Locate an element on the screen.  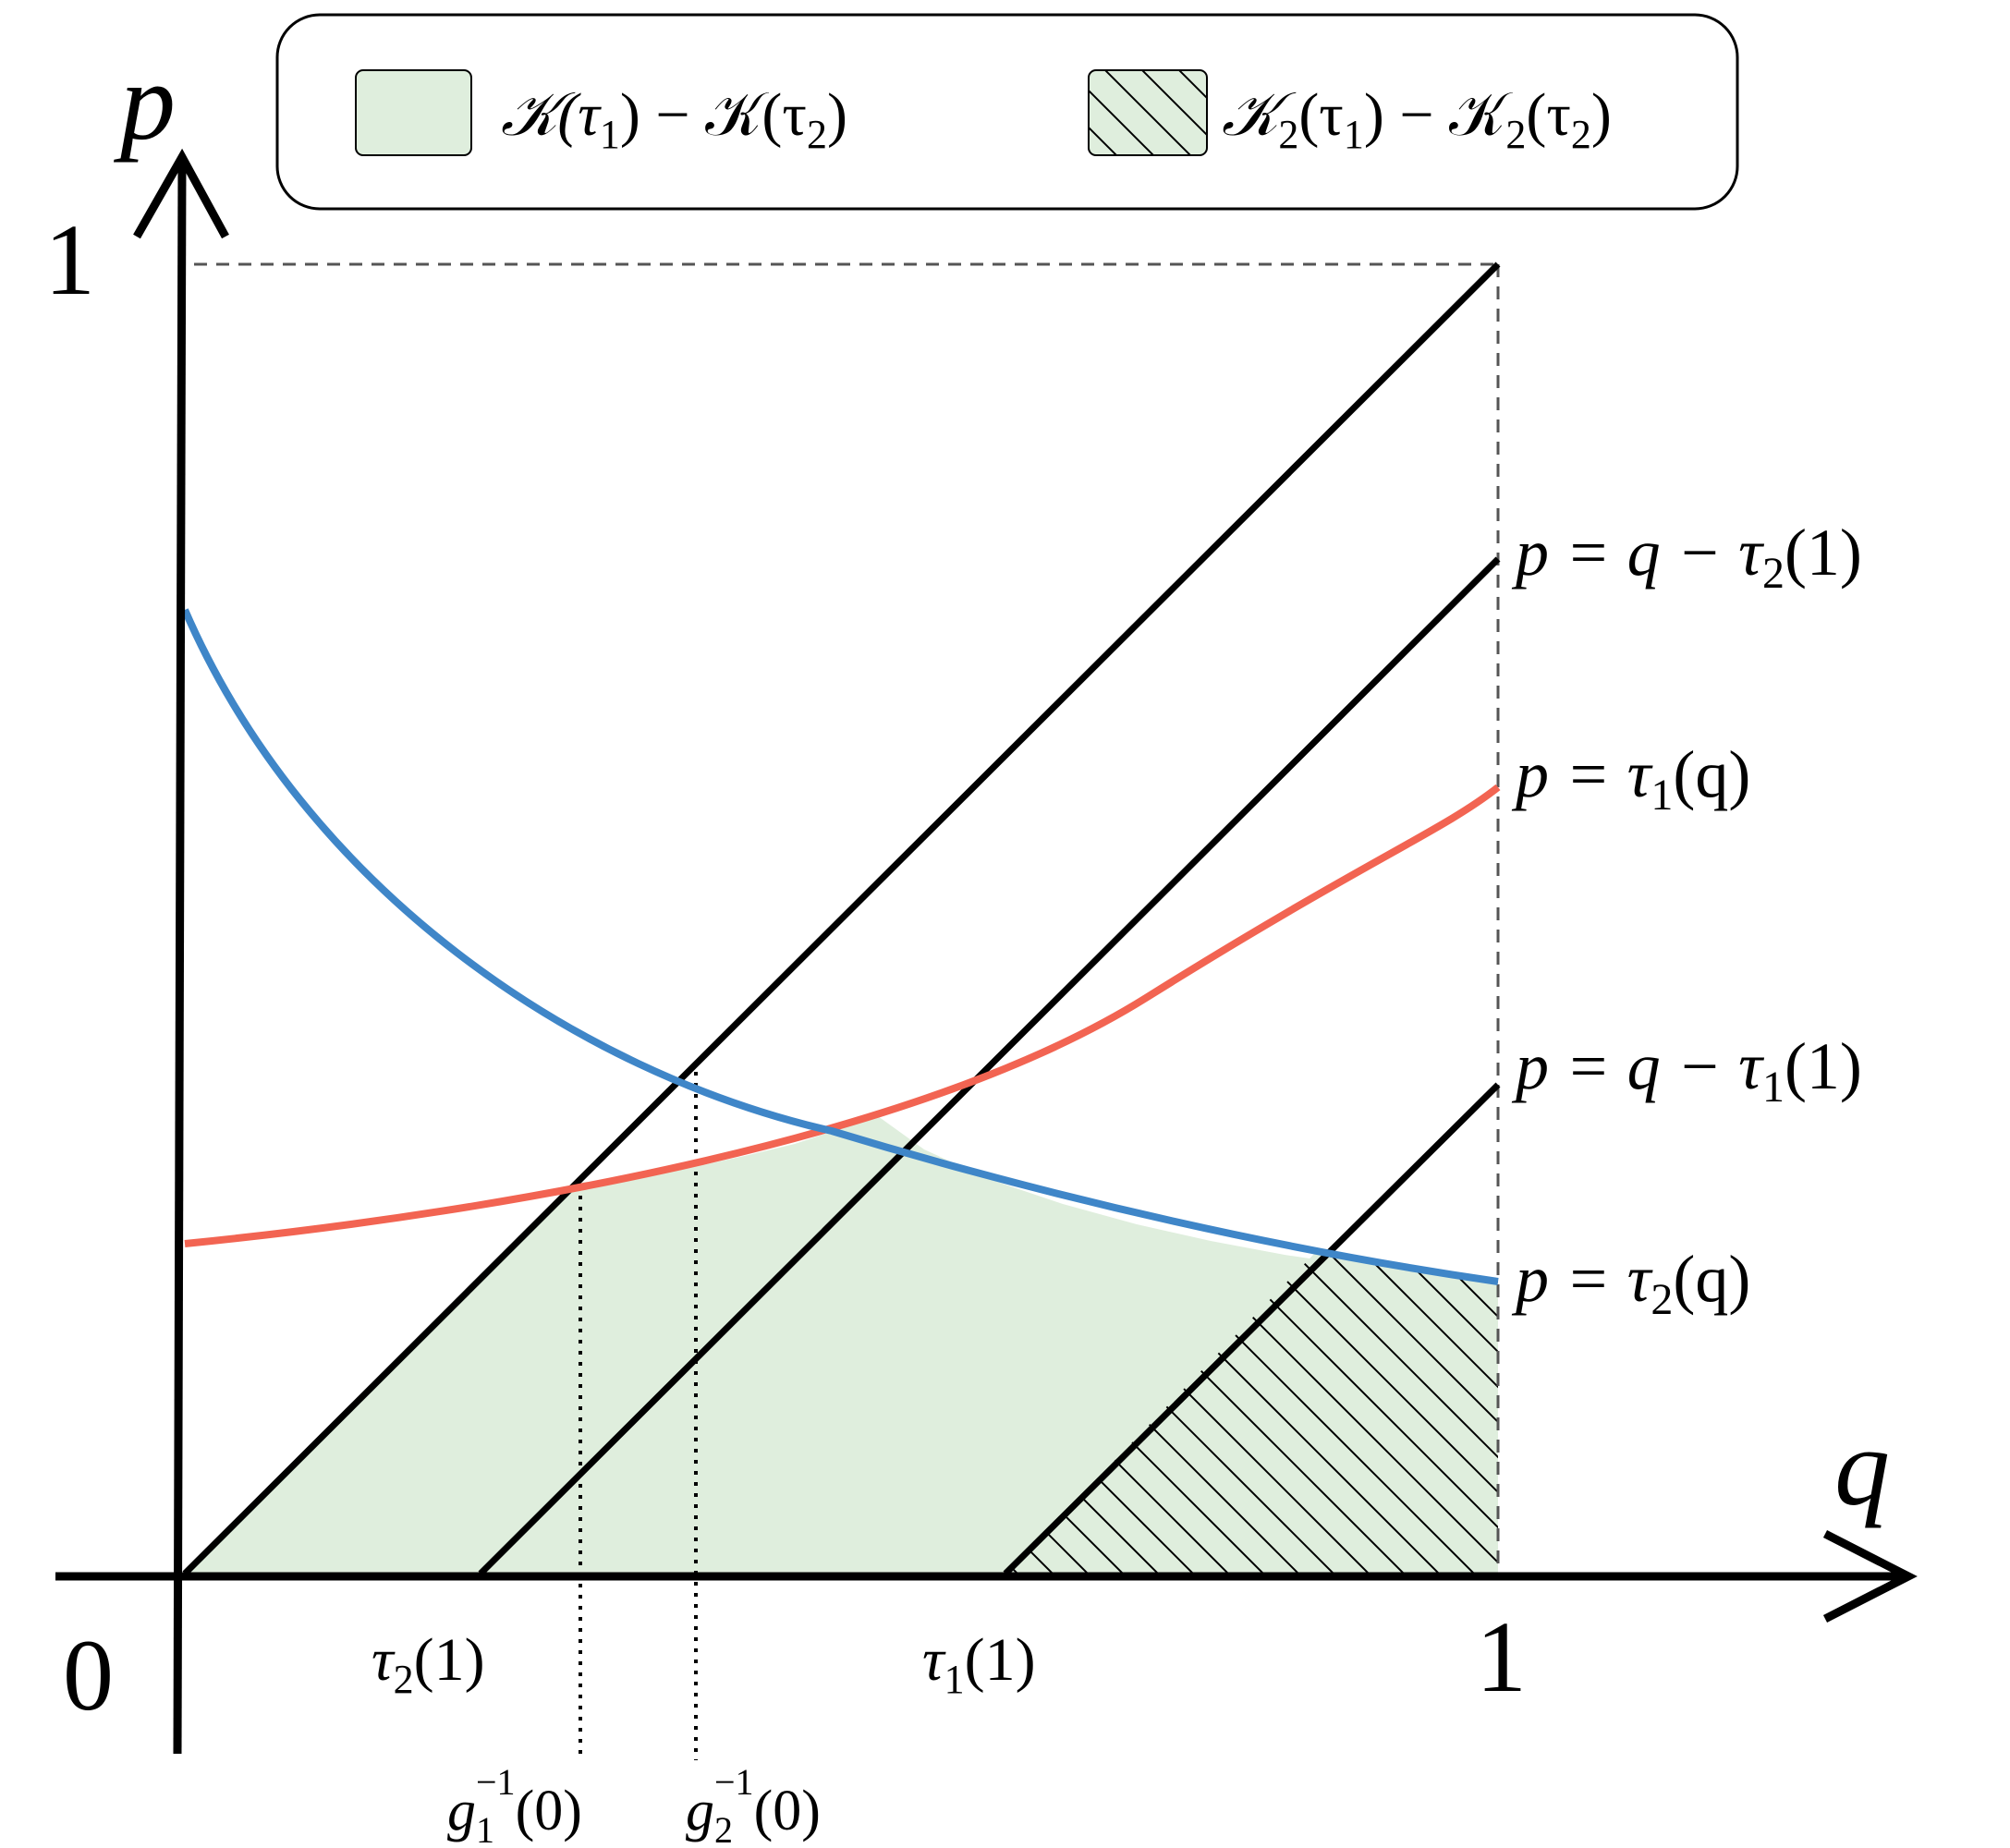
tau2-curve-label: p = τ2(q) is located at coordinates (1630, 1283).